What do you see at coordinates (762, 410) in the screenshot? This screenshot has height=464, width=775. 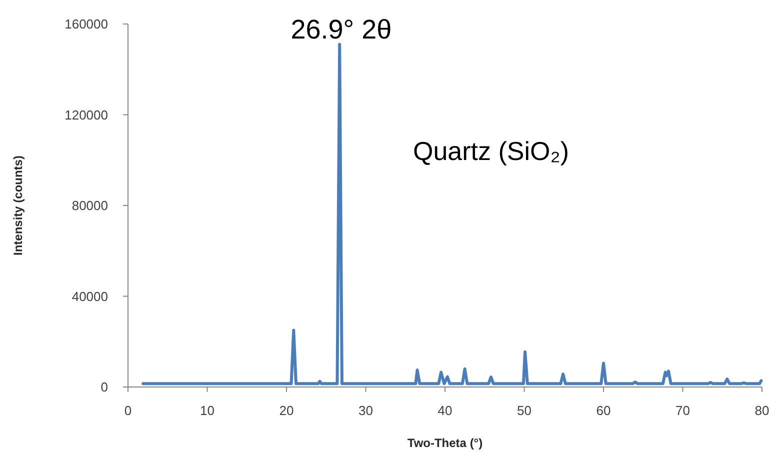 I see `x-tick-label: 80` at bounding box center [762, 410].